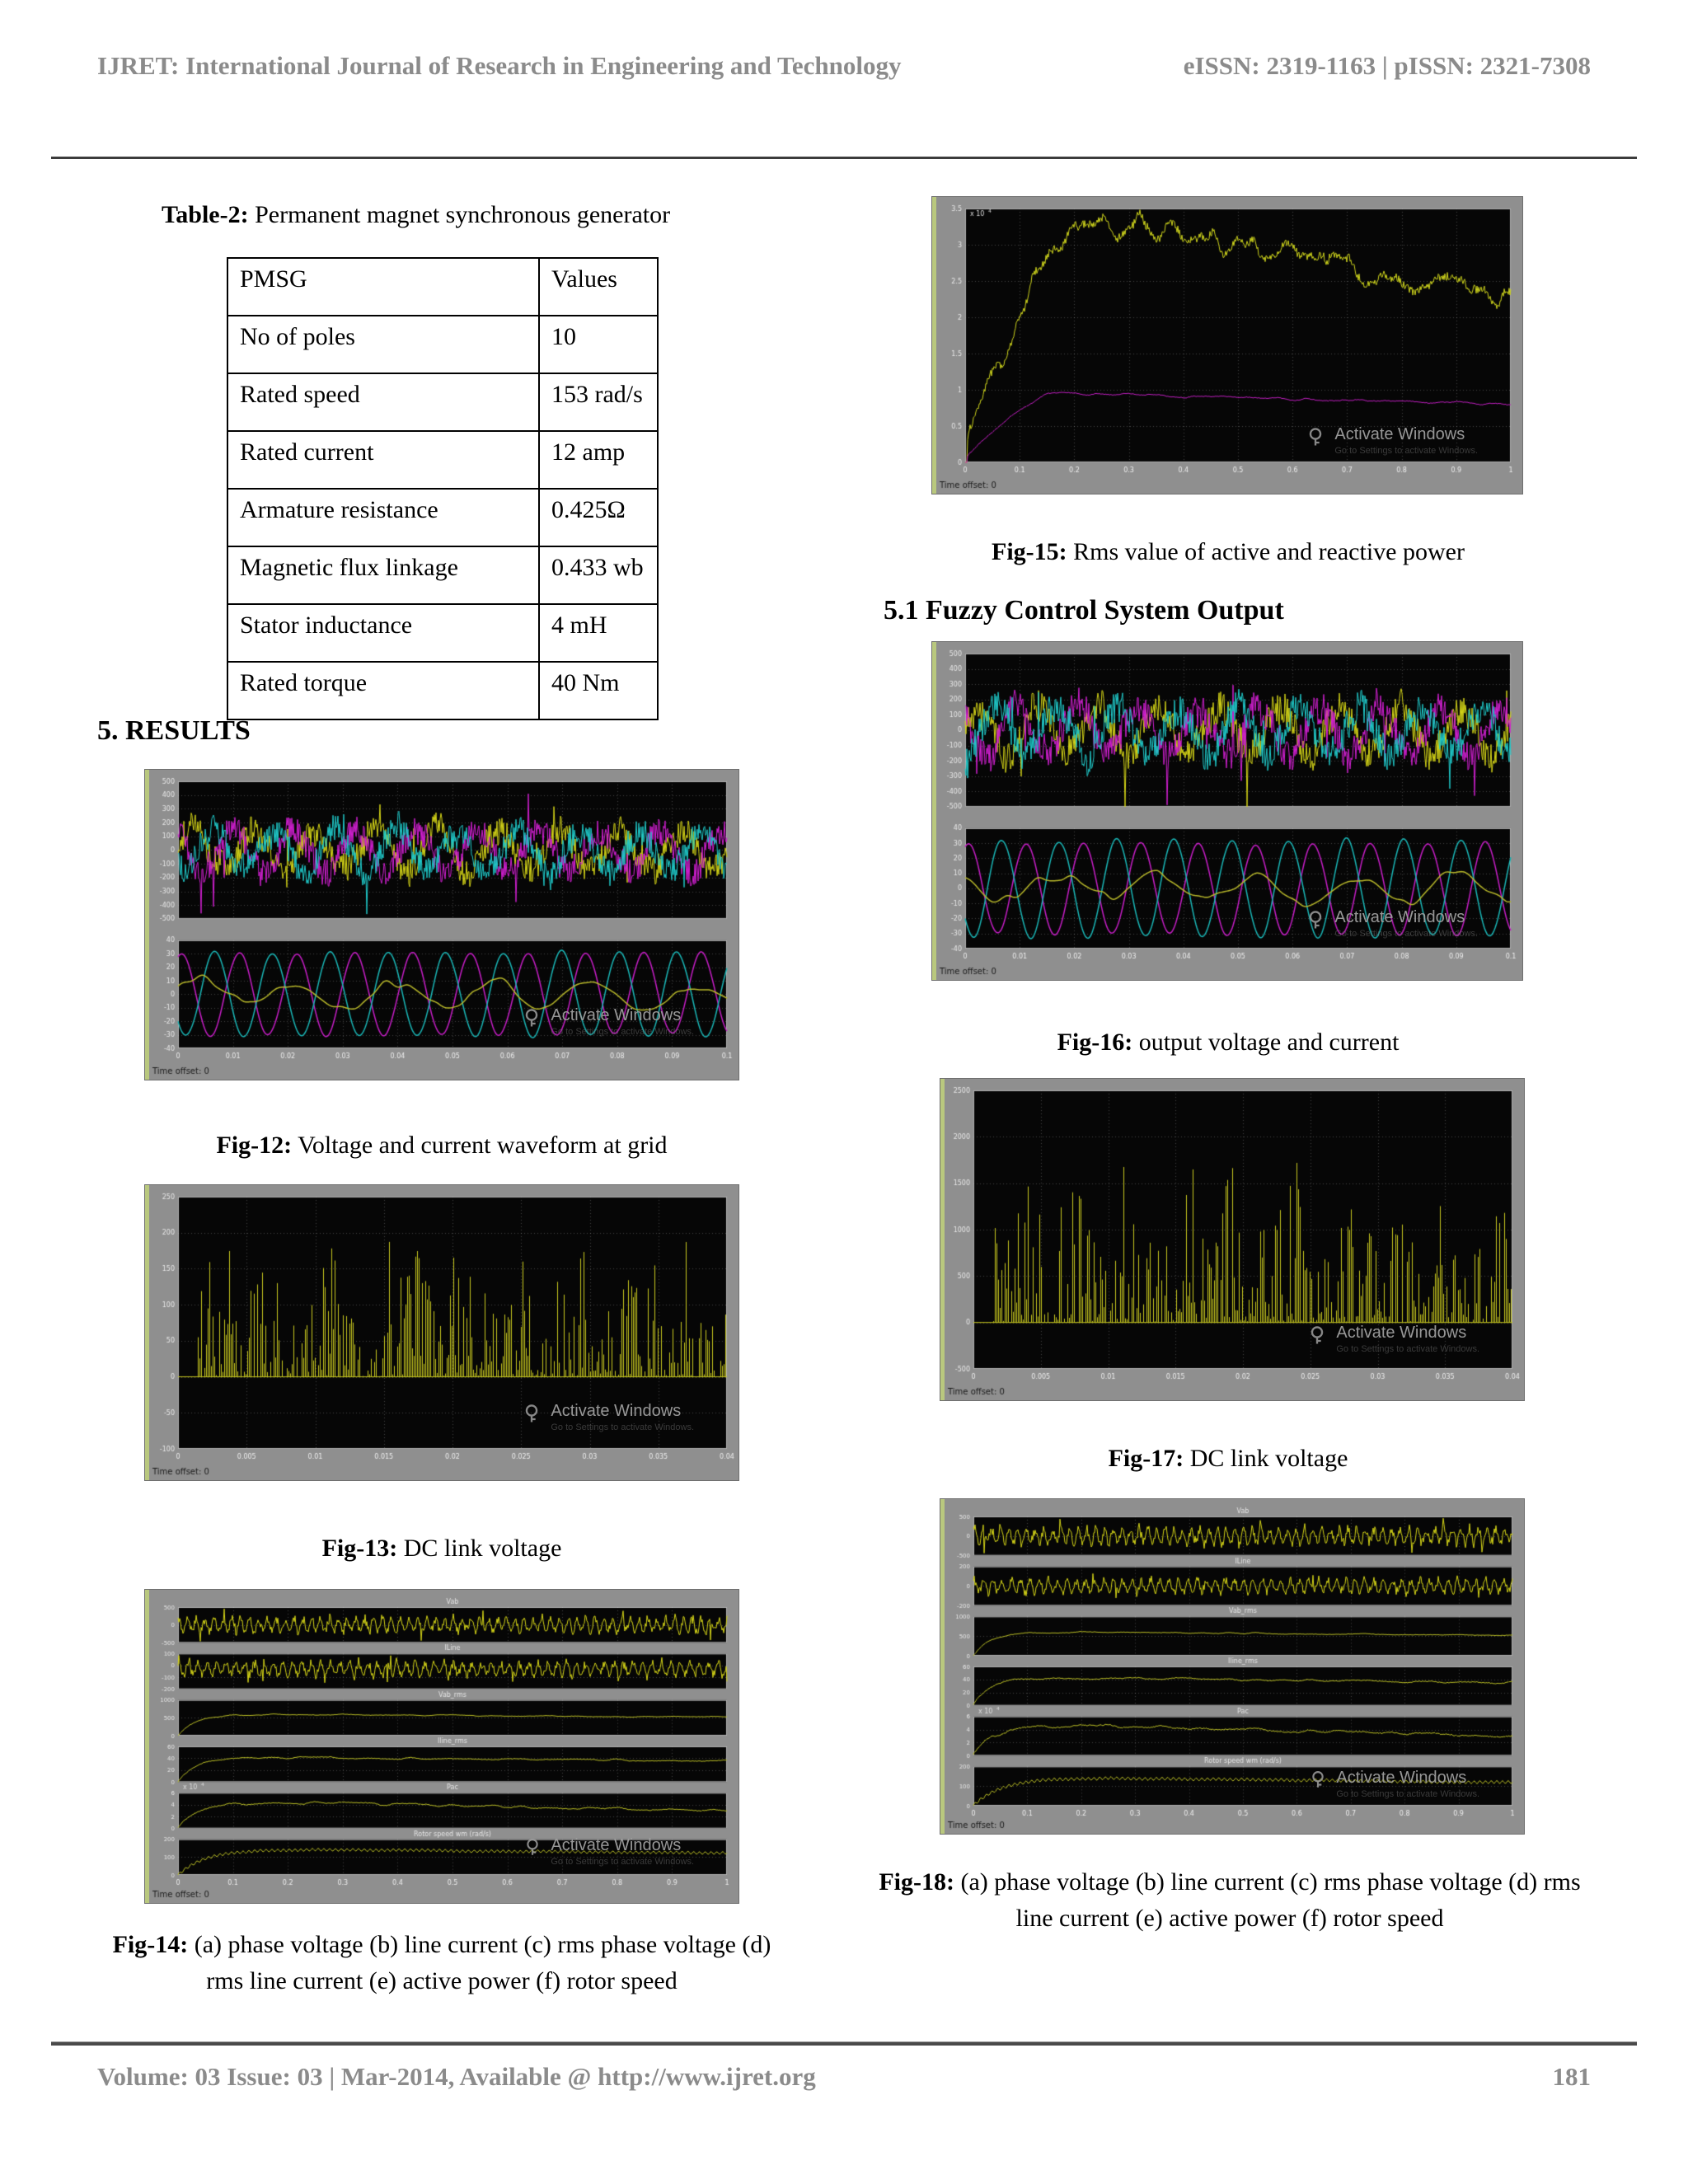 Image resolution: width=1688 pixels, height=2184 pixels. I want to click on table-cell: 4 mH, so click(598, 633).